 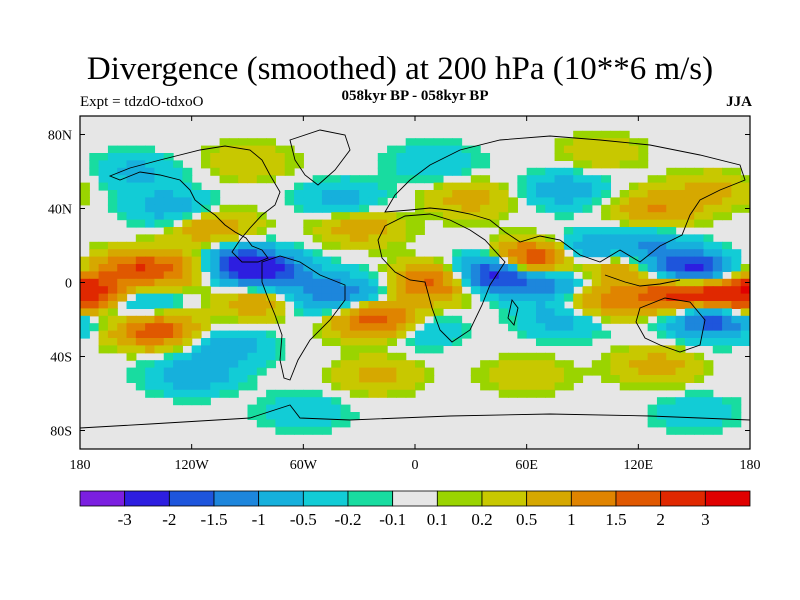 What do you see at coordinates (481, 519) in the screenshot?
I see `colorbar-label: 0.2` at bounding box center [481, 519].